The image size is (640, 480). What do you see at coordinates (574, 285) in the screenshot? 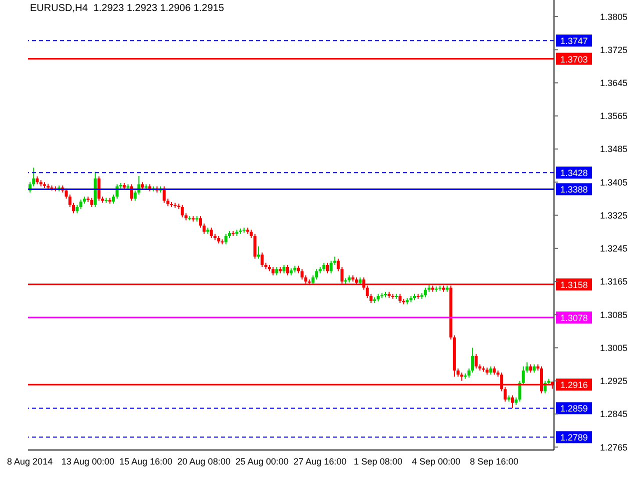
I see `ref-line-label: 1.3158` at bounding box center [574, 285].